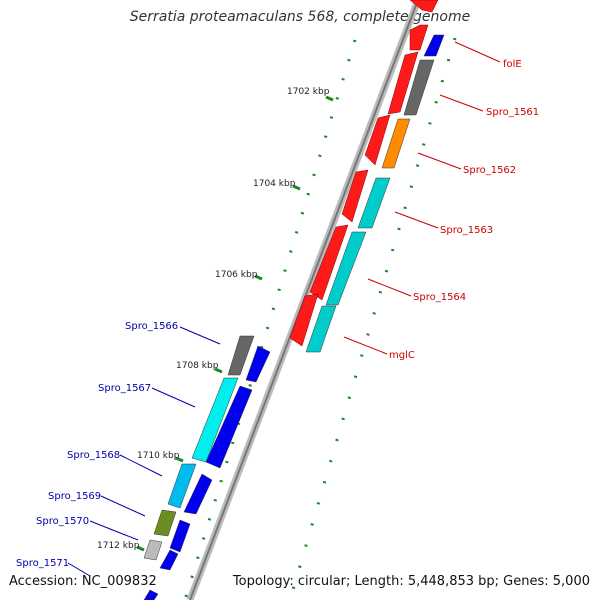 This screenshot has width=600, height=600. What do you see at coordinates (124, 388) in the screenshot?
I see `gene-label: Spro_1567` at bounding box center [124, 388].